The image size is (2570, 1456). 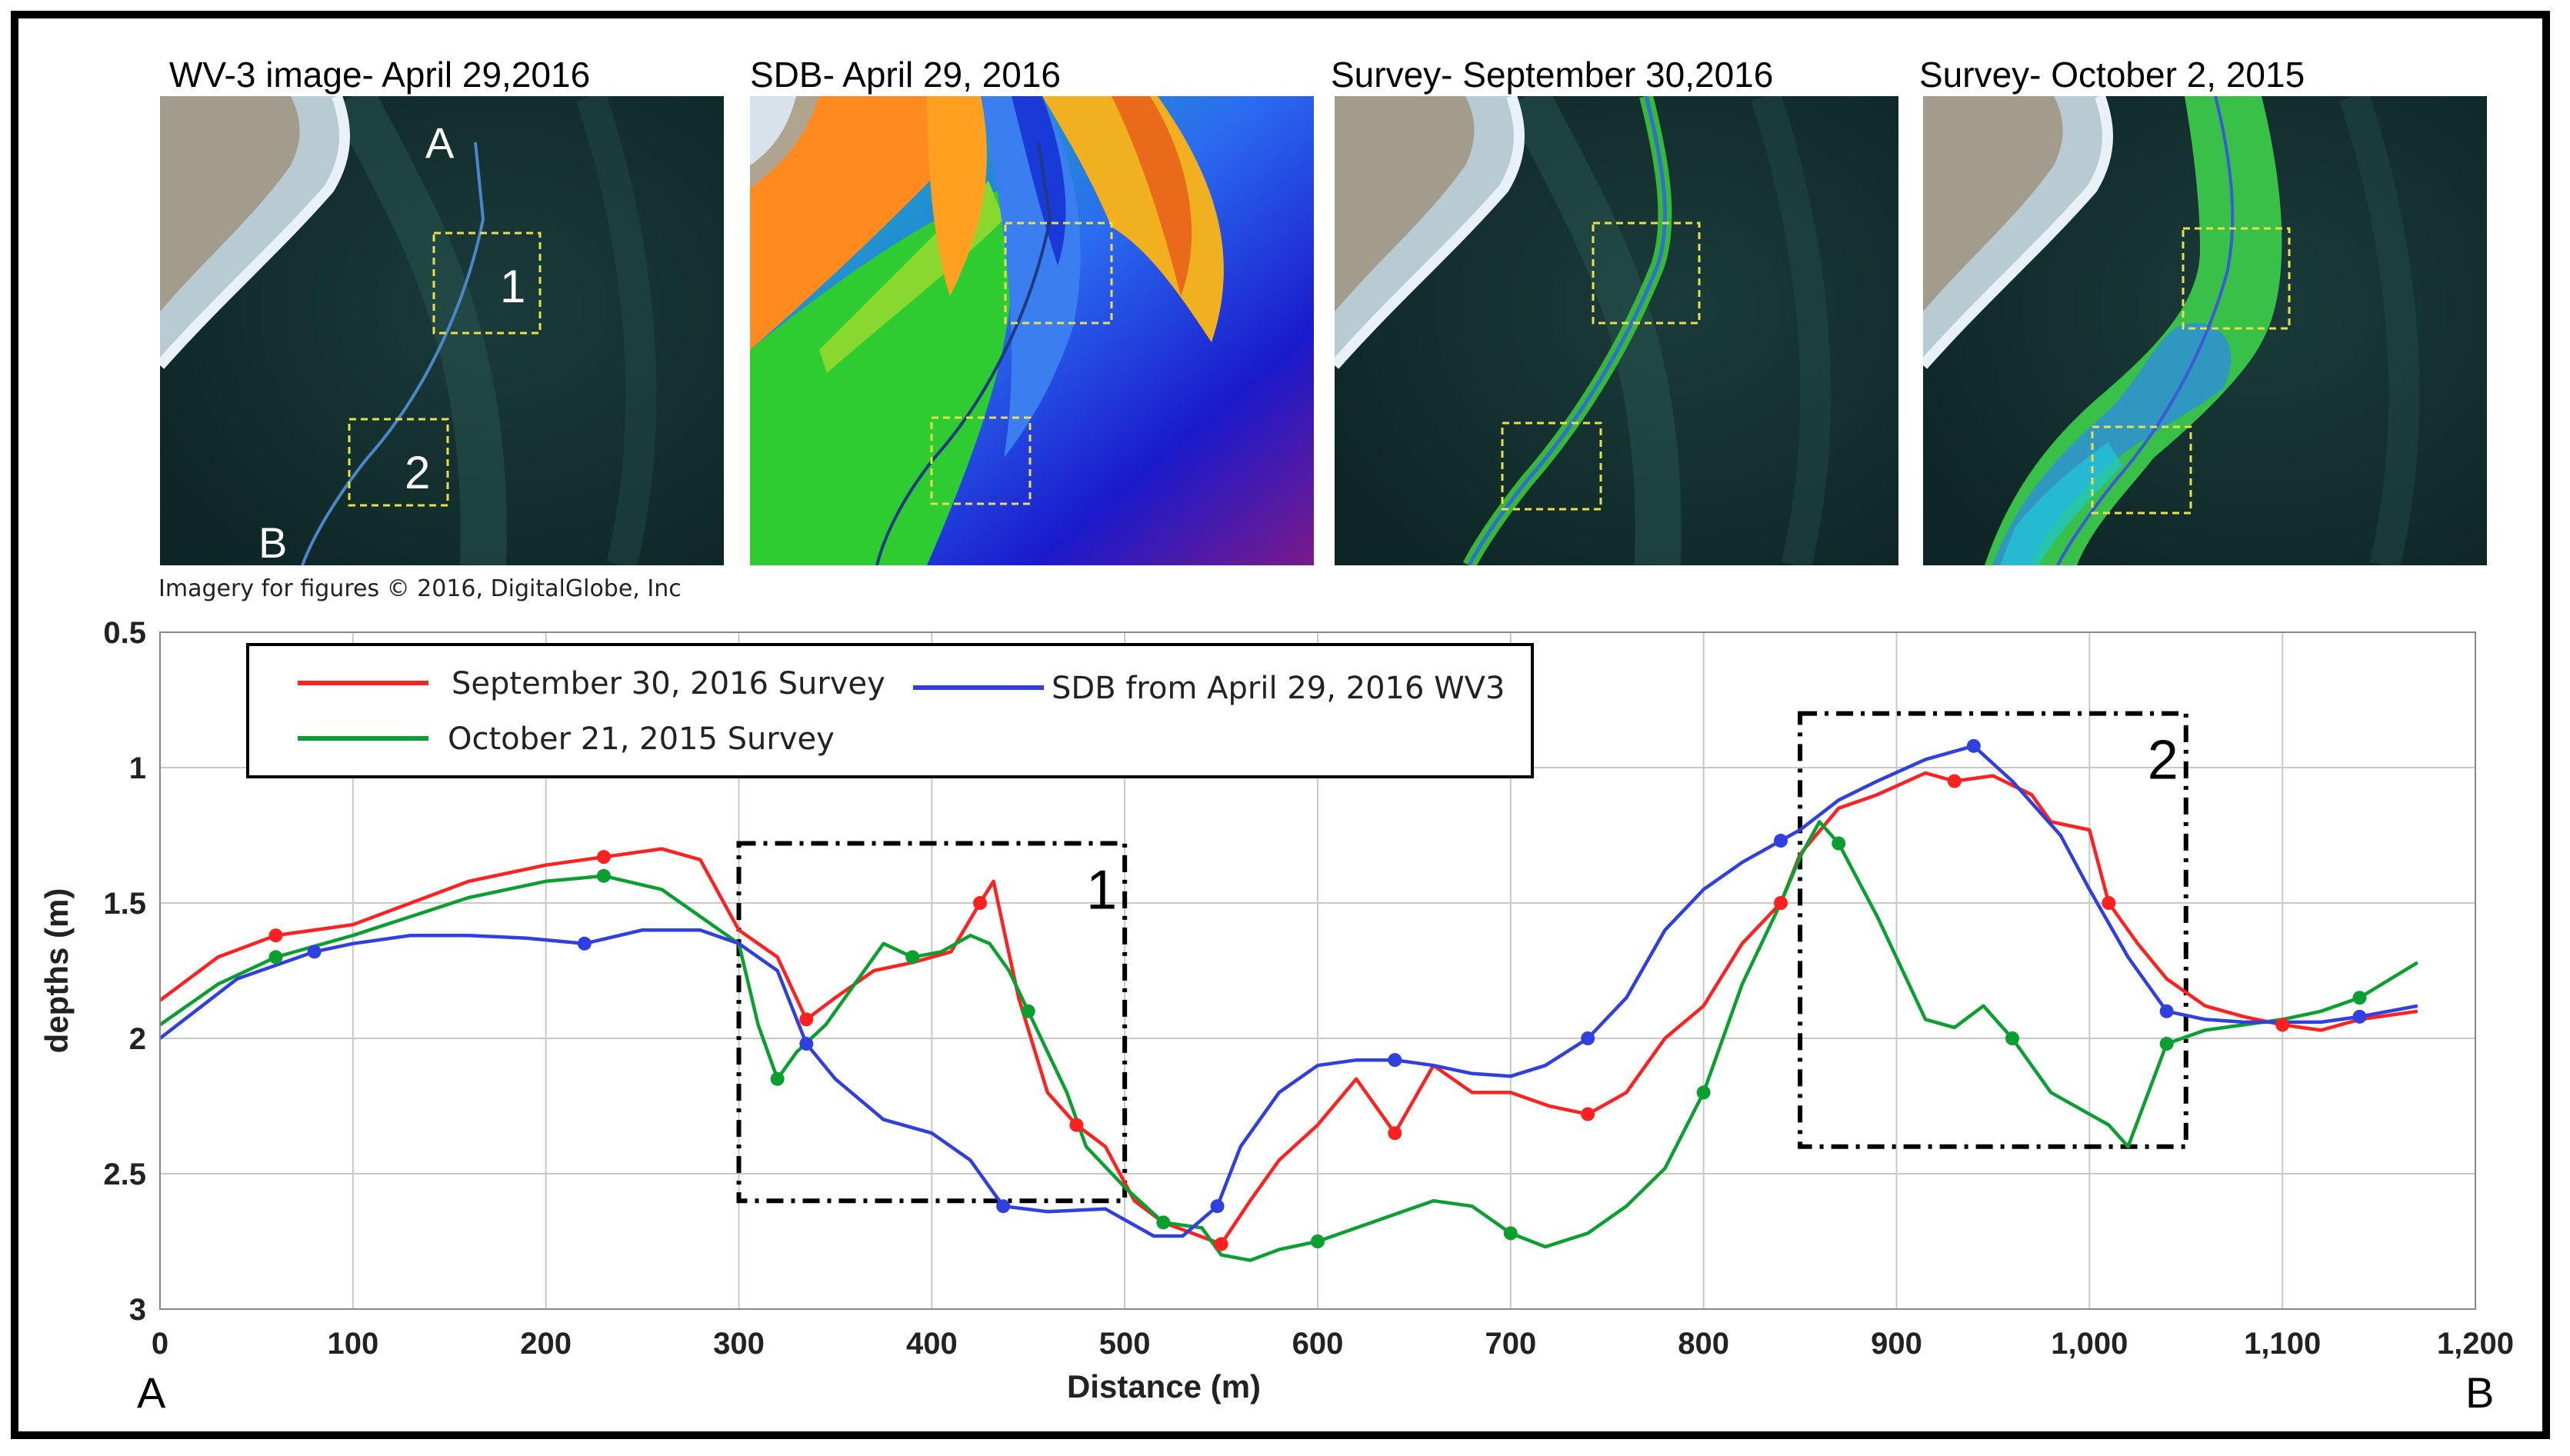 I want to click on box-1-label: 1, so click(x=512, y=286).